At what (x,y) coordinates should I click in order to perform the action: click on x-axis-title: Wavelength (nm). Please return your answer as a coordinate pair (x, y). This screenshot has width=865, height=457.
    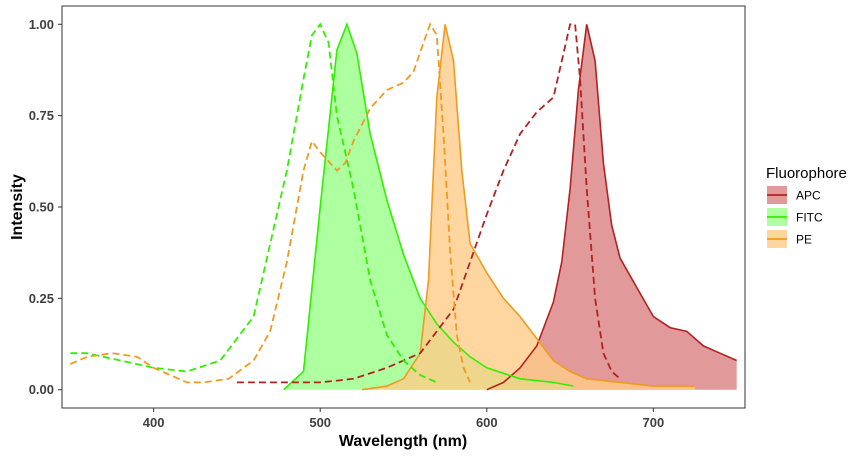
    Looking at the image, I should click on (403, 441).